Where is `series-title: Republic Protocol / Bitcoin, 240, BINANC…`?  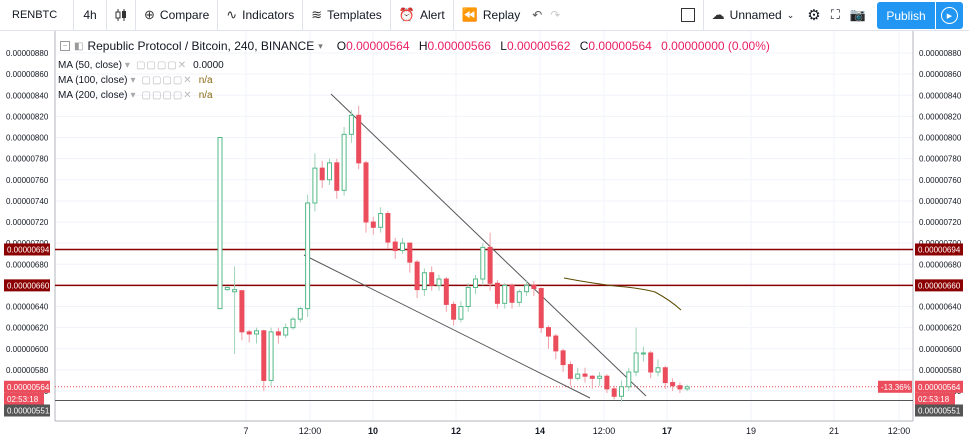
series-title: Republic Protocol / Bitcoin, 240, BINANC… is located at coordinates (201, 46).